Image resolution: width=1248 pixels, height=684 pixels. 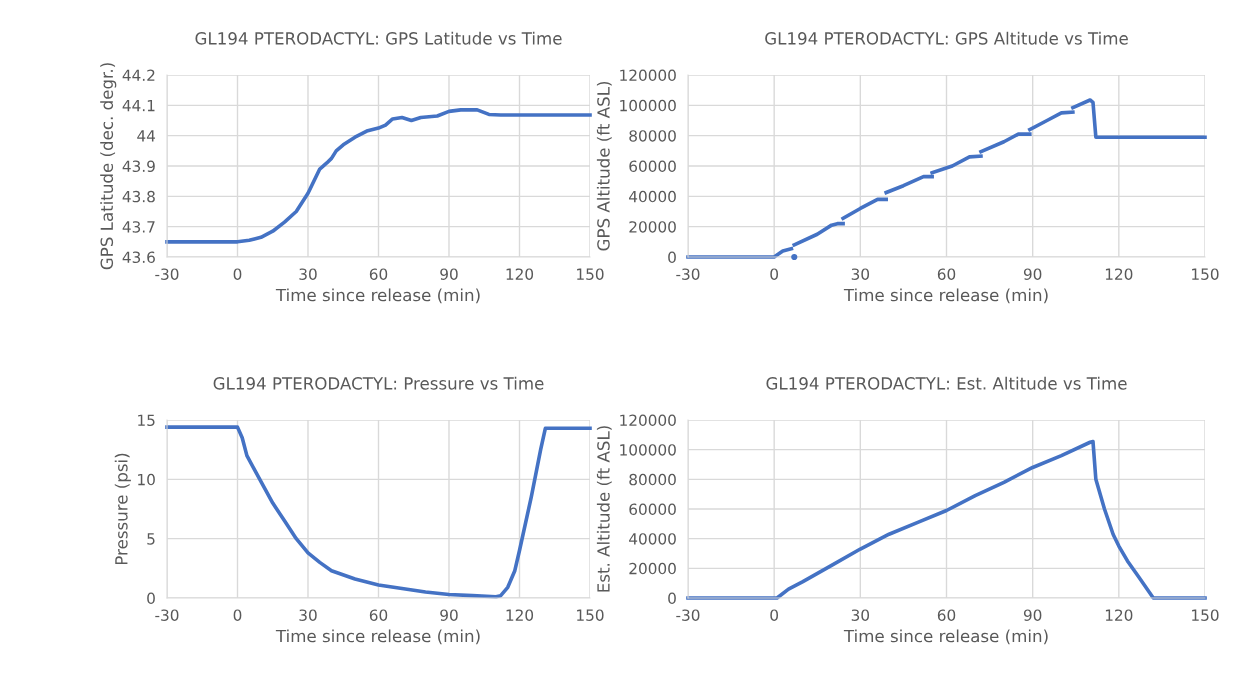 I want to click on y-tick-label: 44.2, so click(x=138, y=75).